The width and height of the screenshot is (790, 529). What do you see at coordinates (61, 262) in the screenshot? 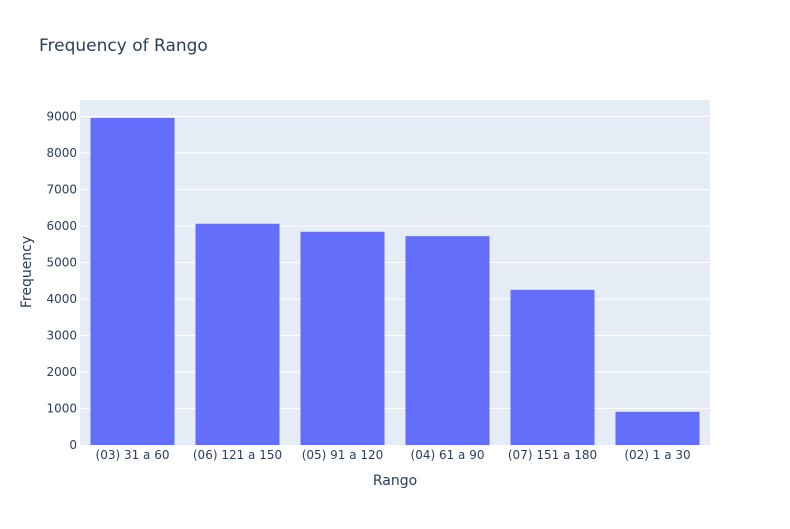
I see `y-tick-label: 5000` at bounding box center [61, 262].